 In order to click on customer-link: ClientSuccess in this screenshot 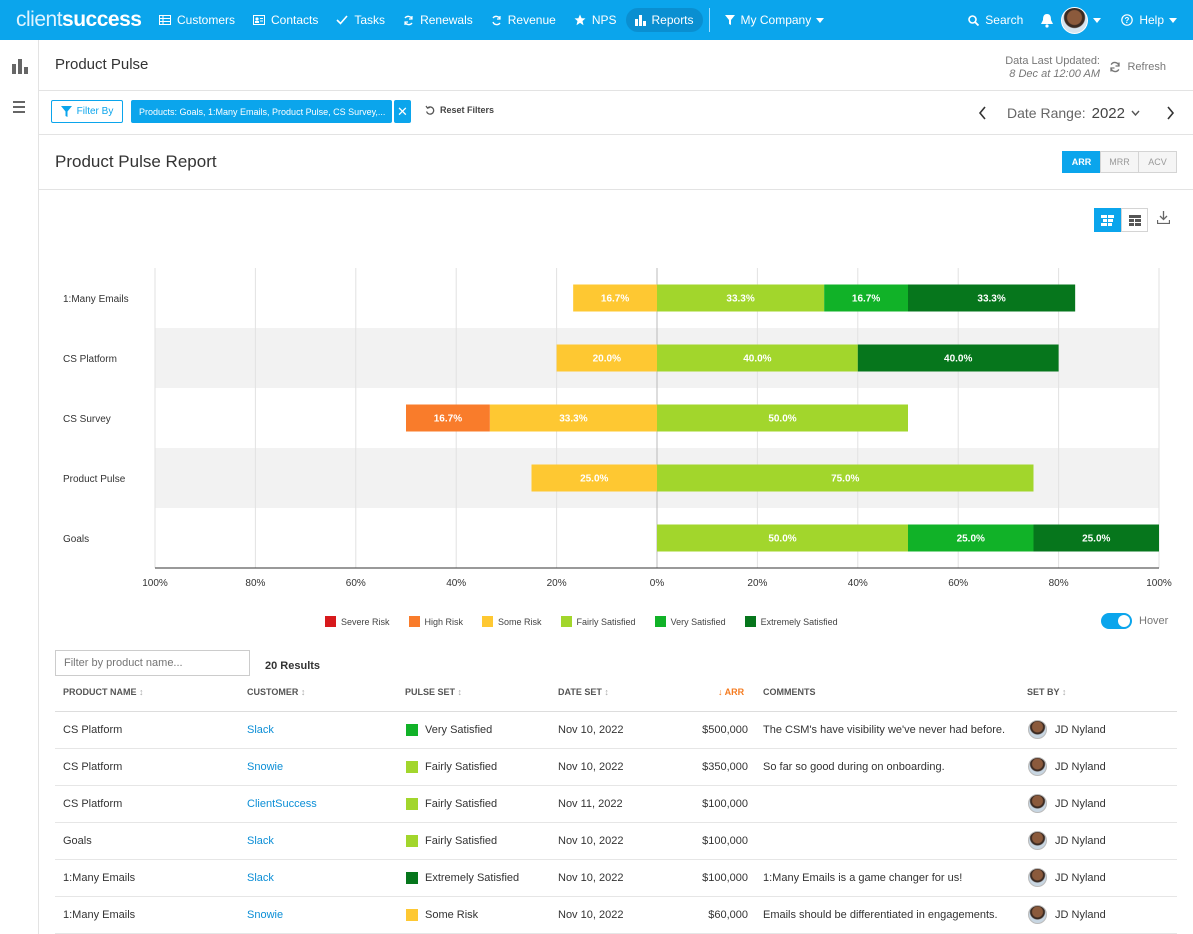, I will do `click(282, 804)`.